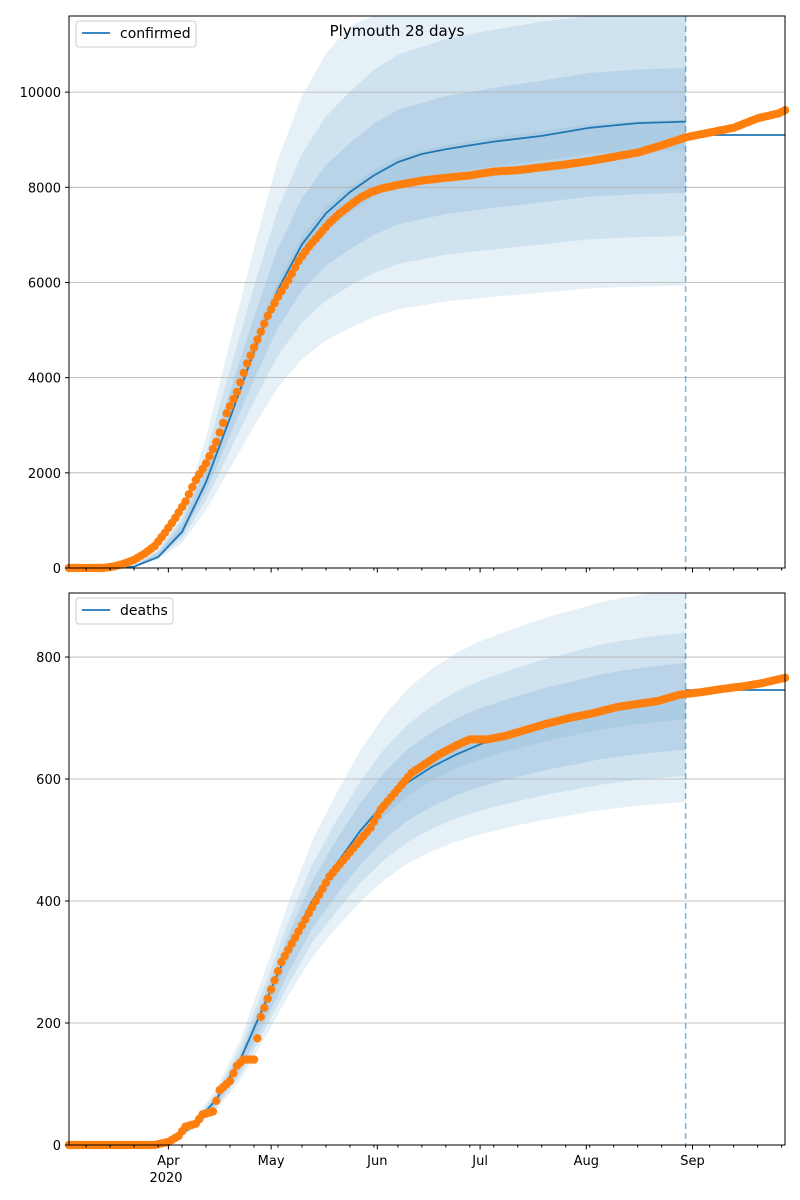  Describe the element at coordinates (48, 1024) in the screenshot. I see `y-tick-label: 200` at that location.